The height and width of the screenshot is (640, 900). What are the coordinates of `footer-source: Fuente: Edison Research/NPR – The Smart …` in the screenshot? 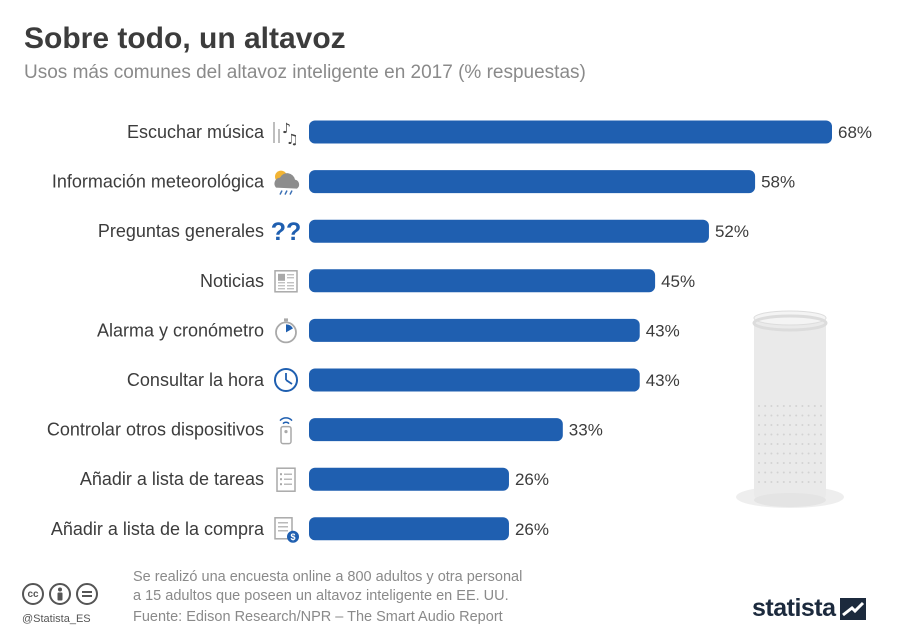 It's located at (318, 617).